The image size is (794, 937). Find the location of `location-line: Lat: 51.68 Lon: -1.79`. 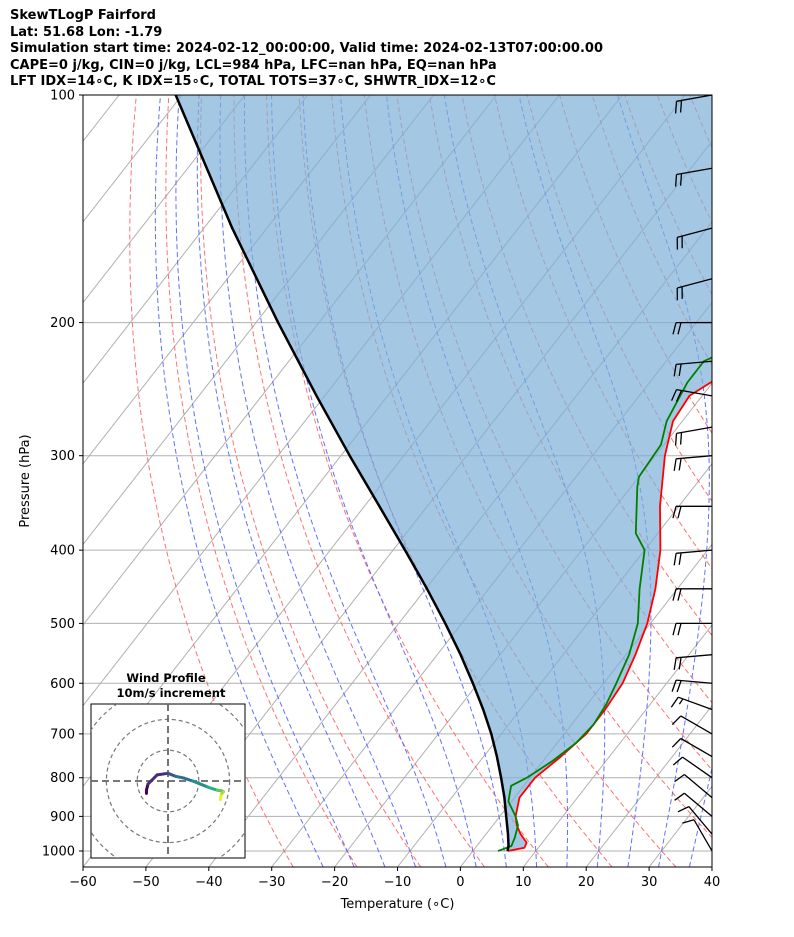

location-line: Lat: 51.68 Lon: -1.79 is located at coordinates (86, 32).